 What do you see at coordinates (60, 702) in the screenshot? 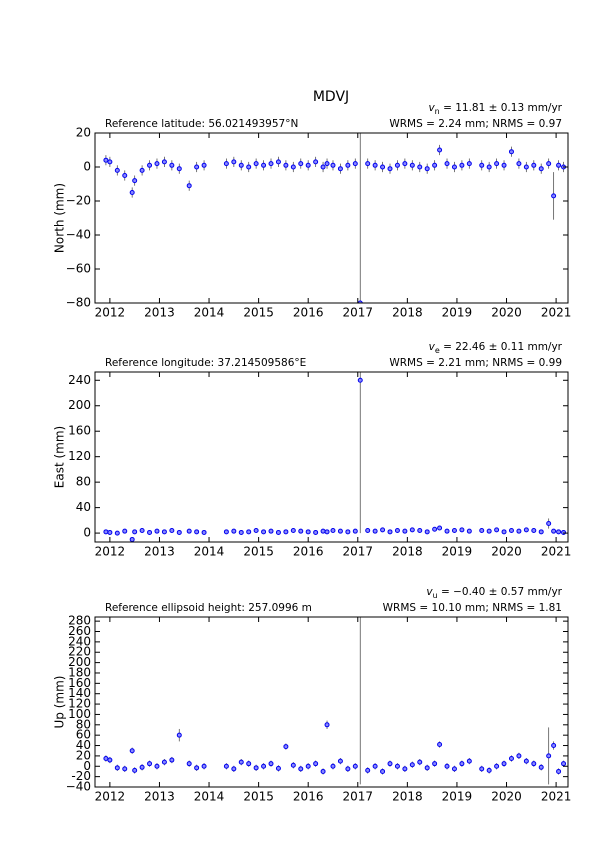
I see `y-axis-label: Up (mm)` at bounding box center [60, 702].